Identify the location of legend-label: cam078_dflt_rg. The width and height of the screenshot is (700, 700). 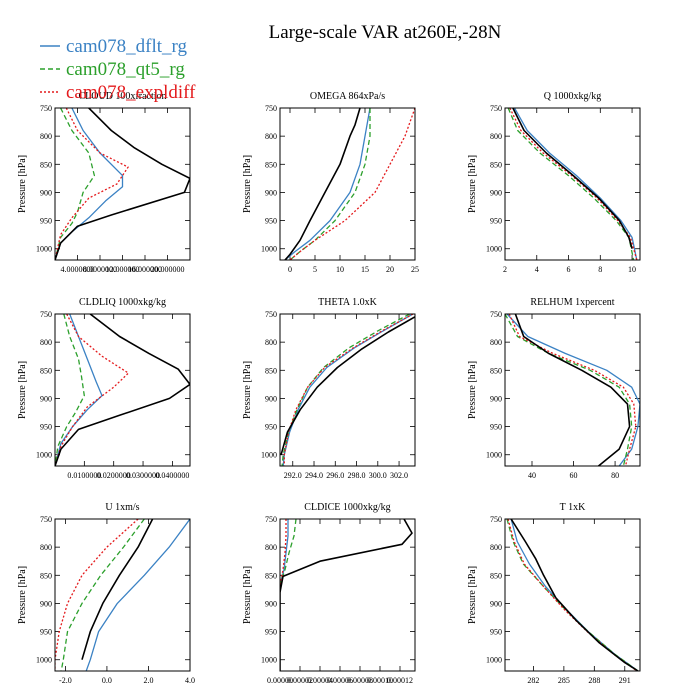
(127, 46).